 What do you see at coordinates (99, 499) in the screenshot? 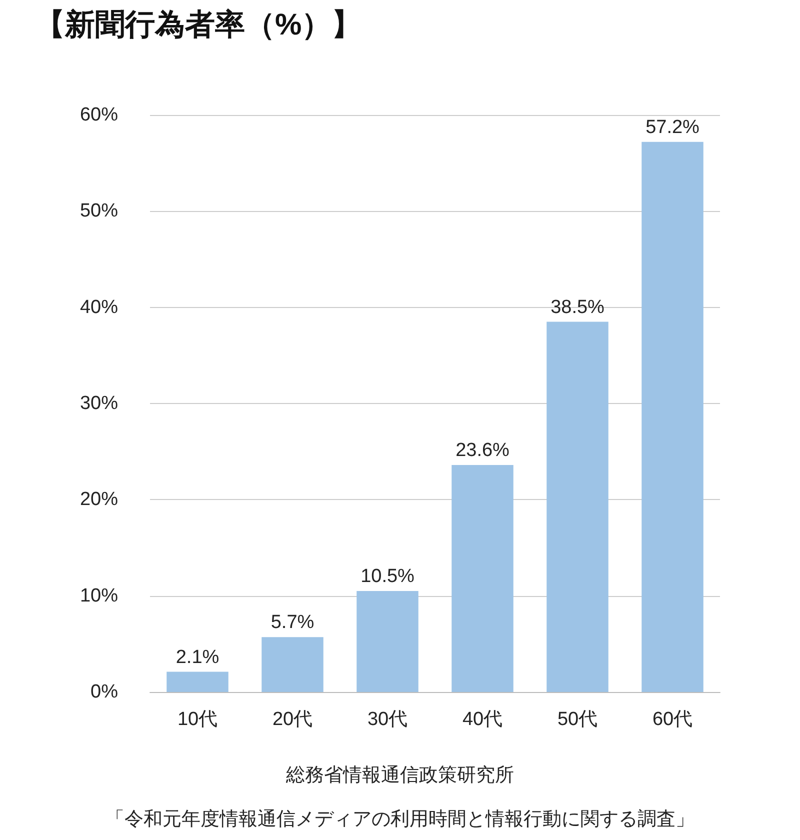
I see `y-tick-label: 20%` at bounding box center [99, 499].